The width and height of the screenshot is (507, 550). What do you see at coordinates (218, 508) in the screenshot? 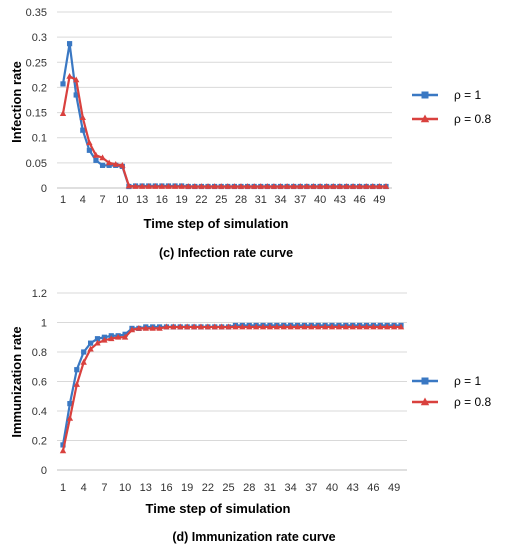
I see `x-axis-title: Time step of simulation` at bounding box center [218, 508].